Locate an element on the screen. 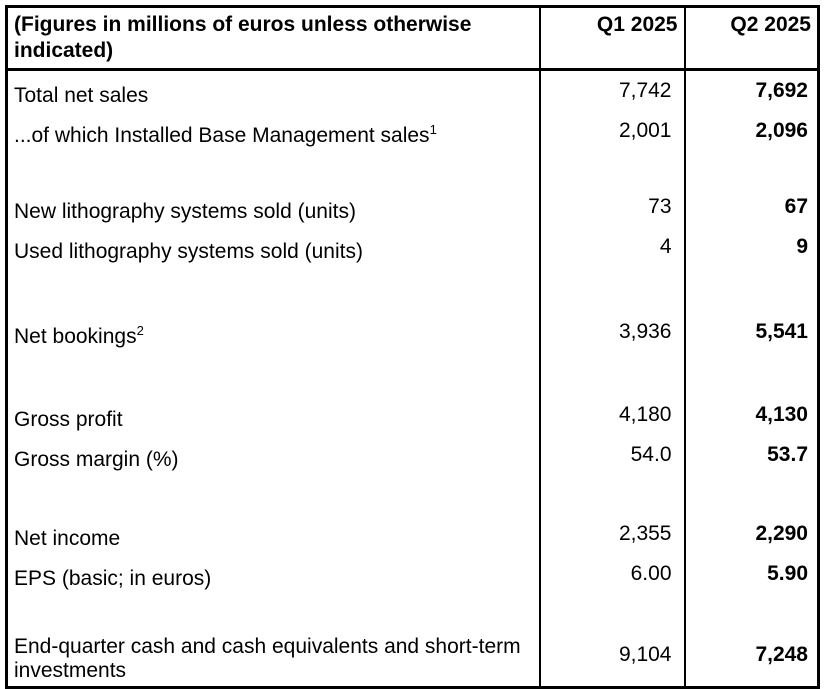  q1-value-cell: 9,104 is located at coordinates (612, 661).